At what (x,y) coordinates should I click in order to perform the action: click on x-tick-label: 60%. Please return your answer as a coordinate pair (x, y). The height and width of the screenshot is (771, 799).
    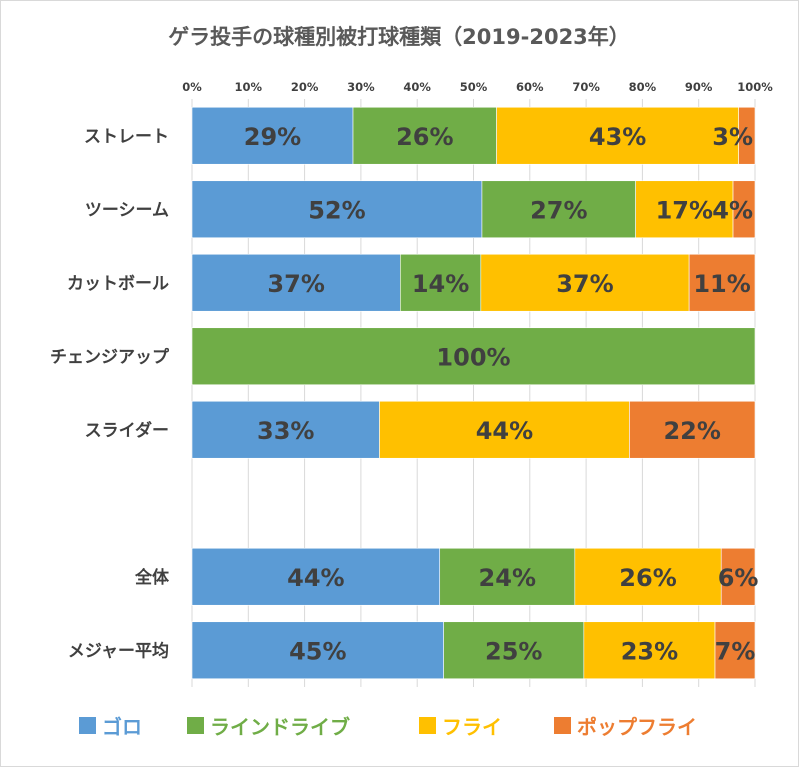
    Looking at the image, I should click on (530, 87).